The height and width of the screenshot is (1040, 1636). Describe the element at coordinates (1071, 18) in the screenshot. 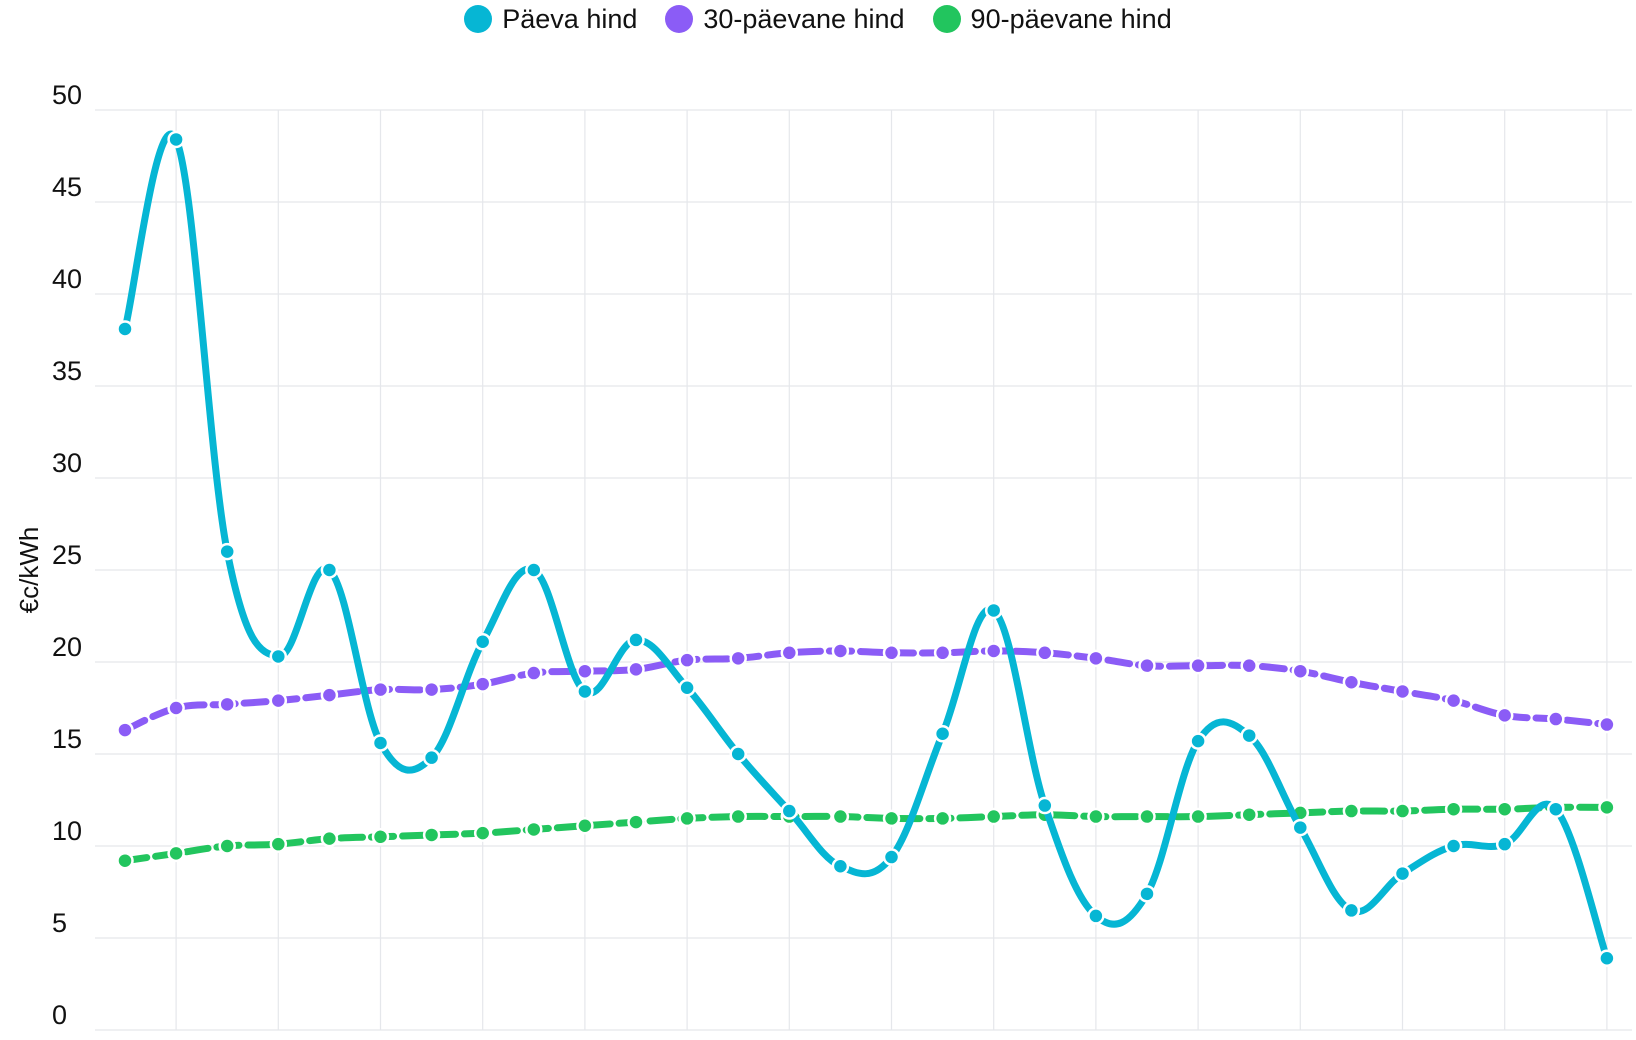

I see `legend-label: 90-päevane hind` at that location.